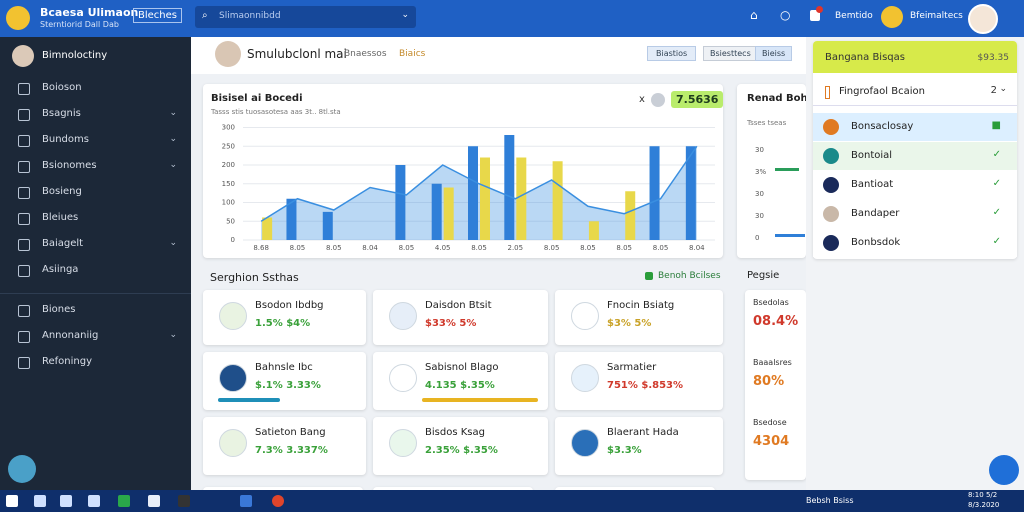 This screenshot has width=1024, height=512. What do you see at coordinates (157, 15) in the screenshot?
I see `top-button: Bleches` at bounding box center [157, 15].